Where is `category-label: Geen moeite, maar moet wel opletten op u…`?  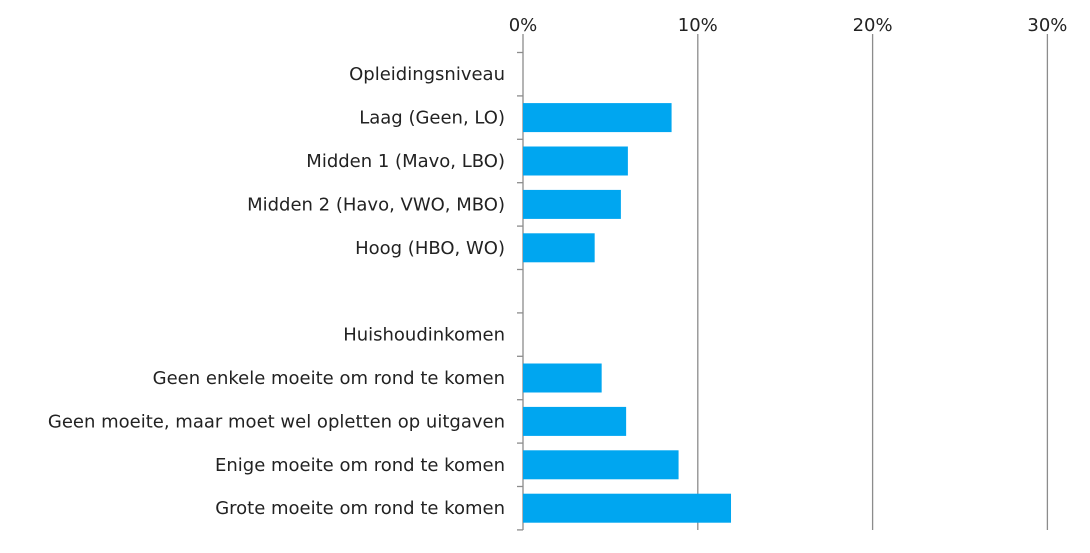 category-label: Geen moeite, maar moet wel opletten op u… is located at coordinates (276, 421).